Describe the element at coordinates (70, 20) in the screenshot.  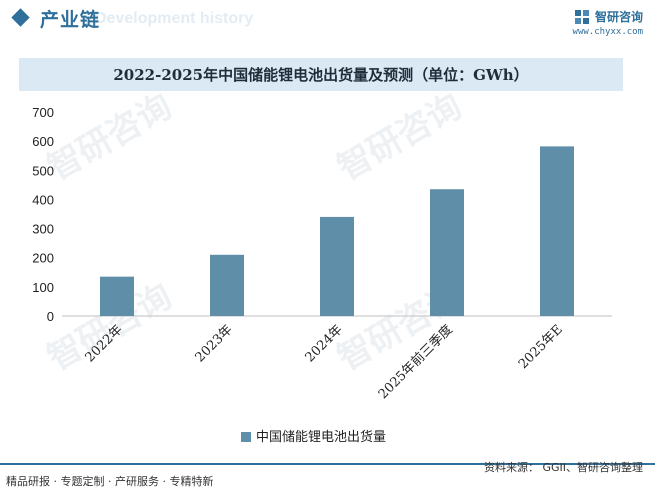
I see `section-title: 产业链` at that location.